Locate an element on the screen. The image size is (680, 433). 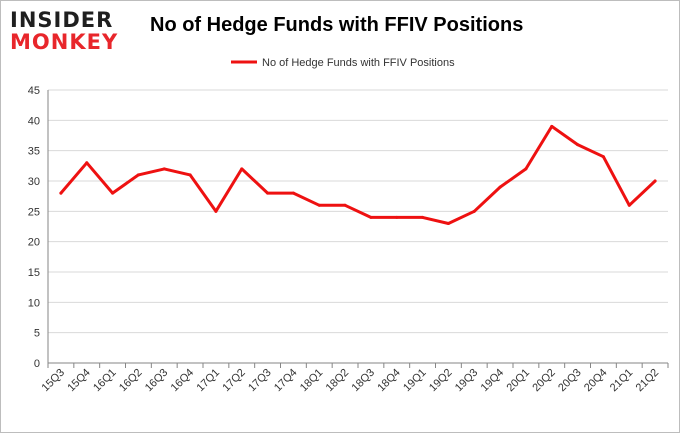
x-tick-label: 18Q2 is located at coordinates (338, 381).